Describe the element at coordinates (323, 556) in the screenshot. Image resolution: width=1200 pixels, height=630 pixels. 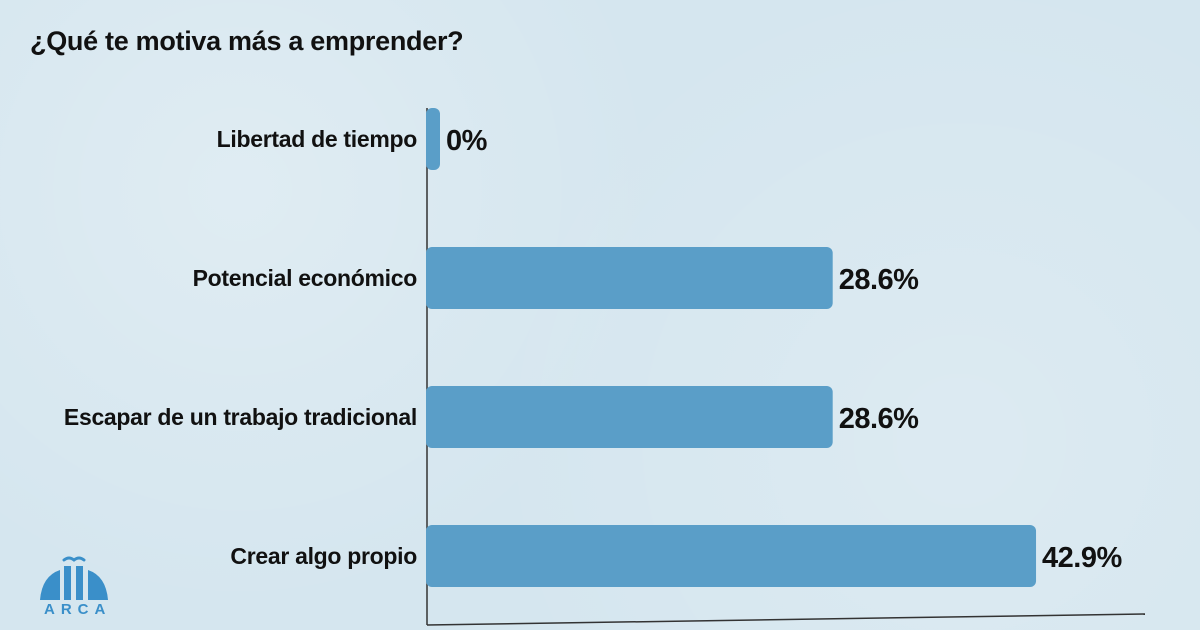
I see `category-label: Crear algo propio` at that location.